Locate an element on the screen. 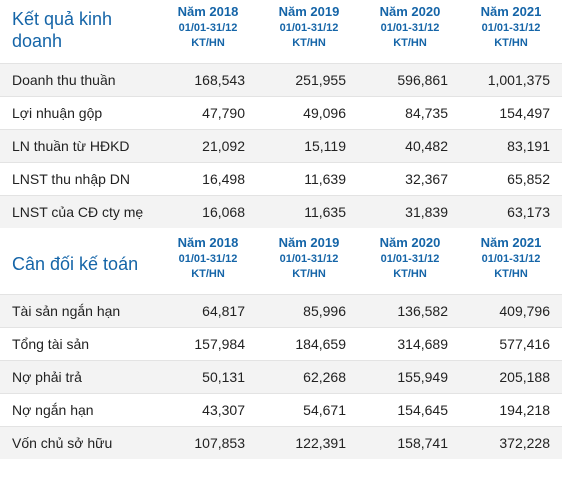  cell-2019: 85,996 is located at coordinates (324, 311).